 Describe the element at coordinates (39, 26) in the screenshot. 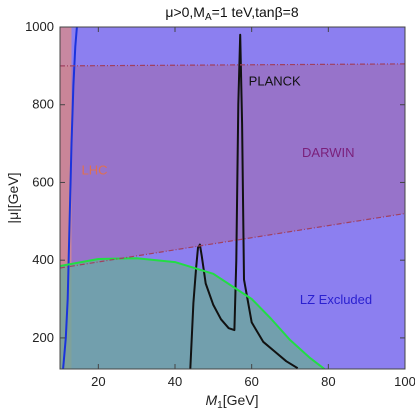

I see `y-tick-label: 1000` at that location.